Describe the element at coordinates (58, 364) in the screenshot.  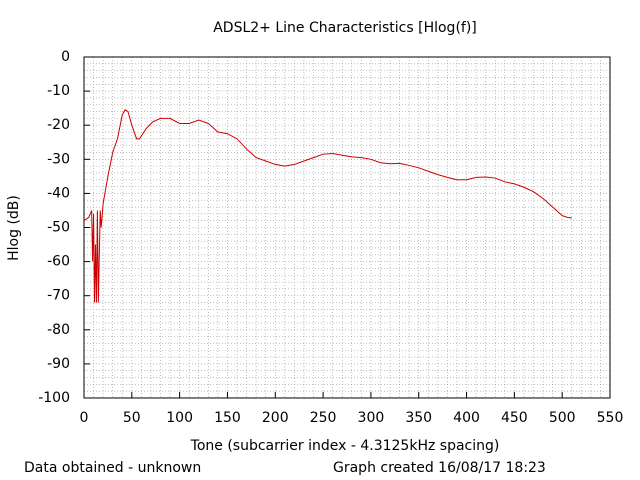
I see `y-tick-label: -90` at that location.